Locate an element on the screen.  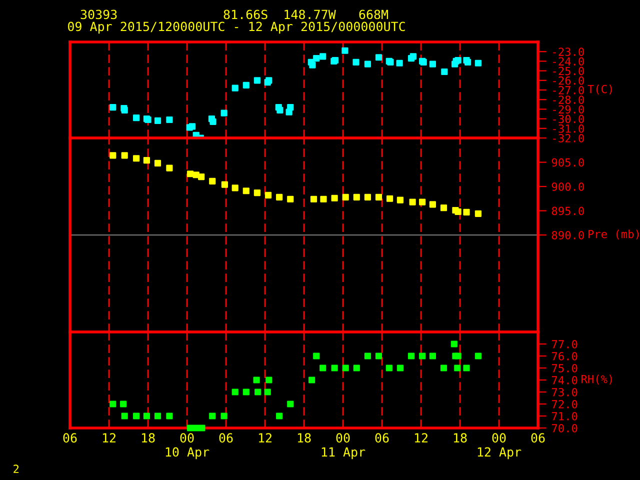
y-tick-label: 895.0 is located at coordinates (568, 211).